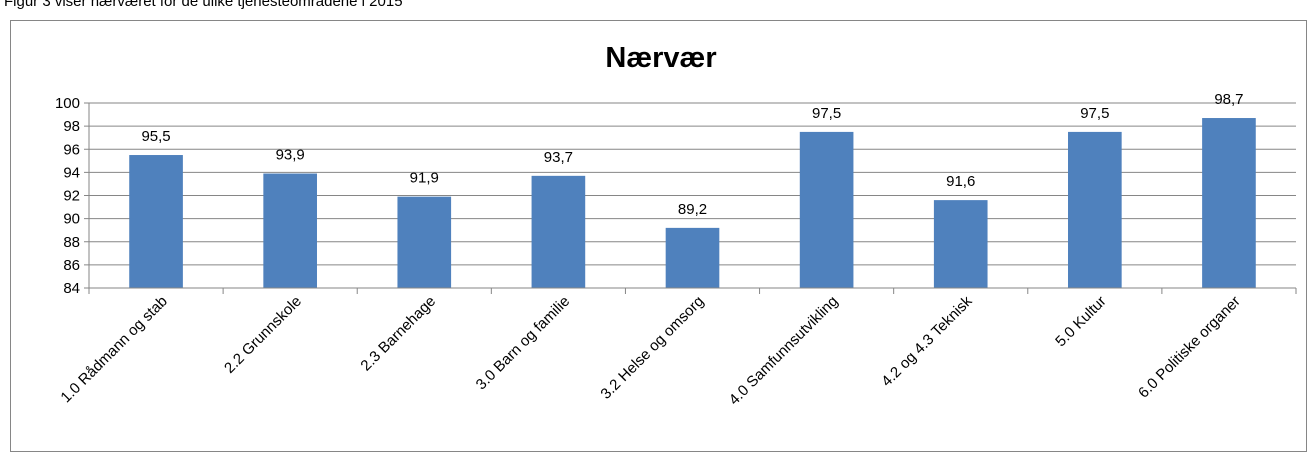 The image size is (1309, 455). I want to click on y-tick-label: 98, so click(71, 126).